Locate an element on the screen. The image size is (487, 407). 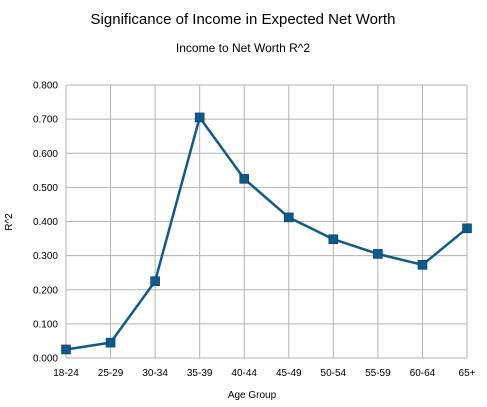
x-tick-label: 18-24 is located at coordinates (66, 373).